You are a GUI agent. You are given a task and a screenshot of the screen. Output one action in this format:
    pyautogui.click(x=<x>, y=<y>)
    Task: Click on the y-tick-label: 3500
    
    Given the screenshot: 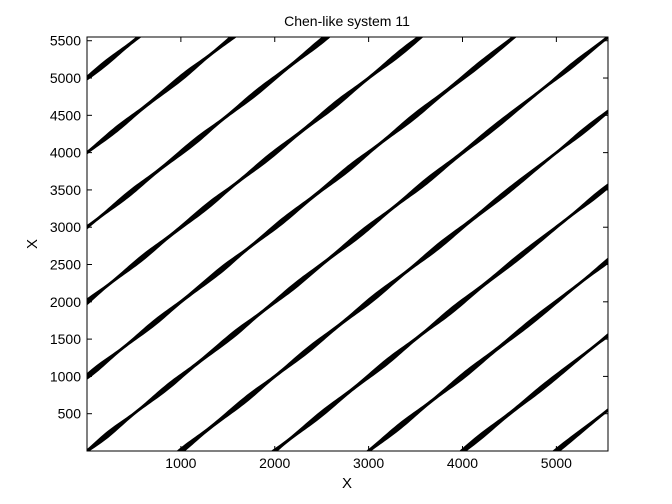 What is the action you would take?
    pyautogui.click(x=65, y=190)
    